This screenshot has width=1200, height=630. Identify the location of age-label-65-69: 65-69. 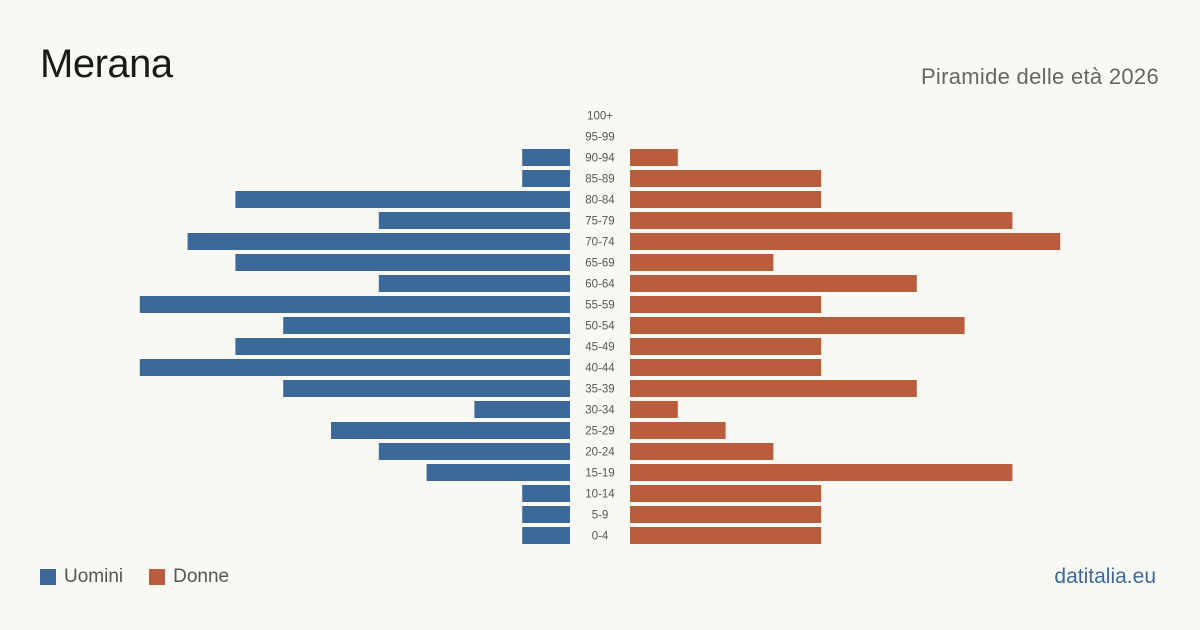
(599, 264).